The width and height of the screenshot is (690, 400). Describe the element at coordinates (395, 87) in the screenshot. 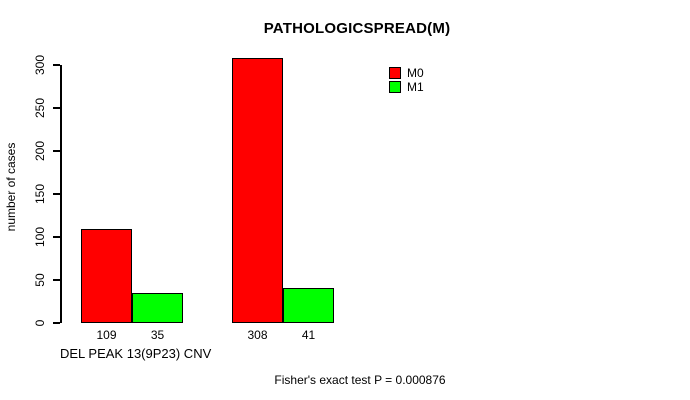

I see `legend-swatch-M1` at that location.